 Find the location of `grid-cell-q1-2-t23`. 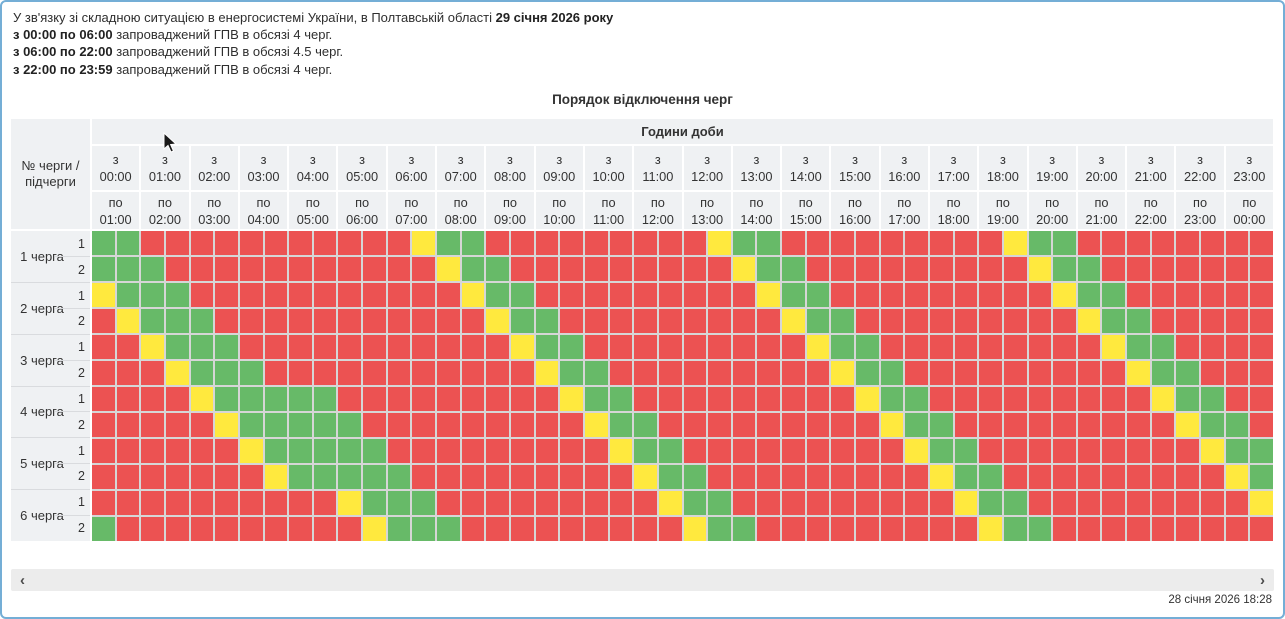

grid-cell-q1-2-t23 is located at coordinates (670, 269).